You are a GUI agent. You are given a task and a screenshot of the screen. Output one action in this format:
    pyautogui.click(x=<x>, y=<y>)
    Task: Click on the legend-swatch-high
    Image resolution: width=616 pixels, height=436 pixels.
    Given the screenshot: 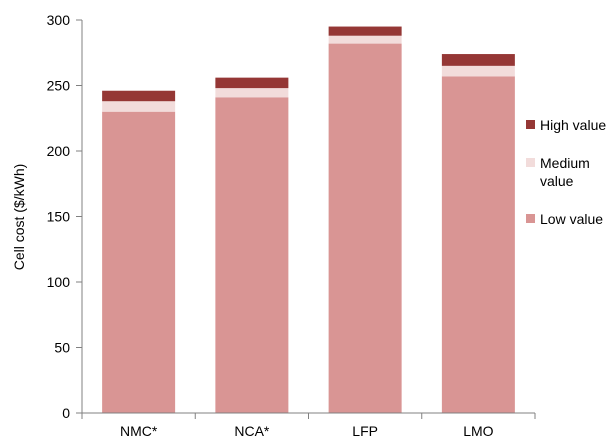 What is the action you would take?
    pyautogui.click(x=530, y=124)
    